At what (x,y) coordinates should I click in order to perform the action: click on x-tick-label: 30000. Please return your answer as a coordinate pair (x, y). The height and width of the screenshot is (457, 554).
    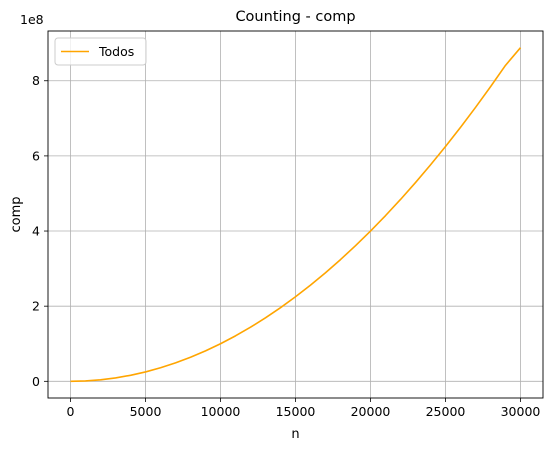
    Looking at the image, I should click on (521, 411).